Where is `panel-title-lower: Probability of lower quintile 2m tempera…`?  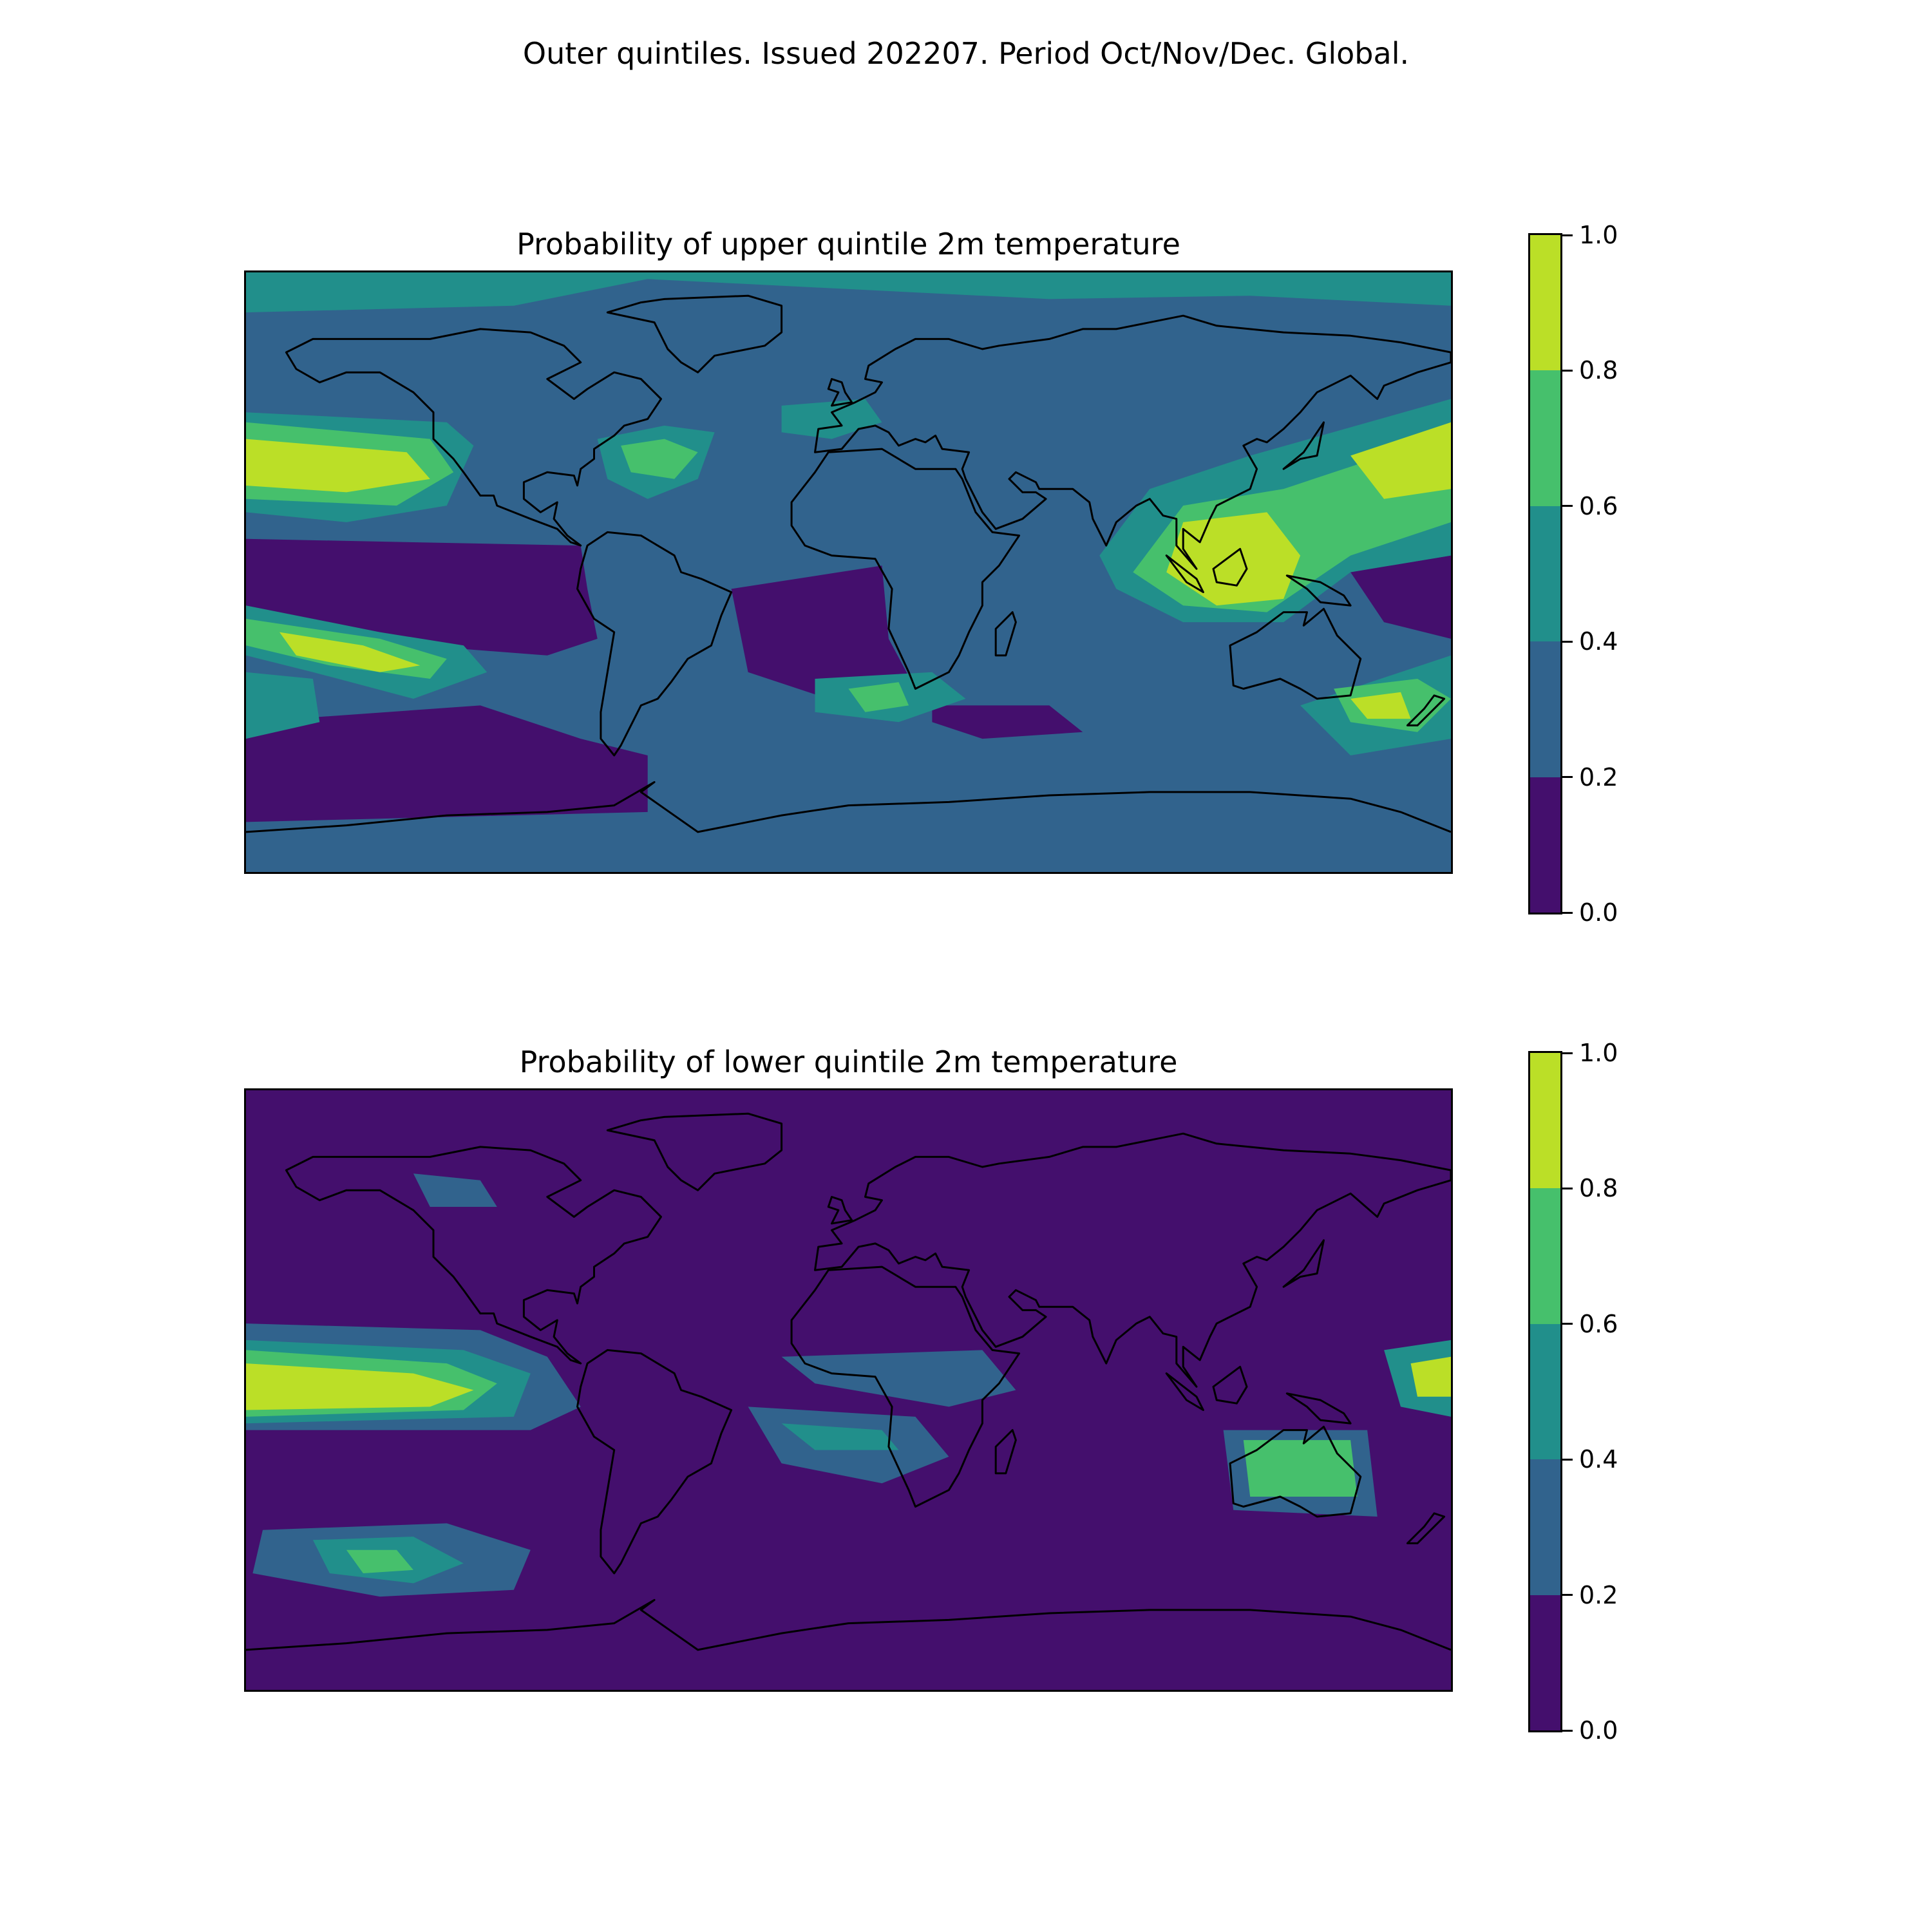 panel-title-lower: Probability of lower quintile 2m tempera… is located at coordinates (848, 1062).